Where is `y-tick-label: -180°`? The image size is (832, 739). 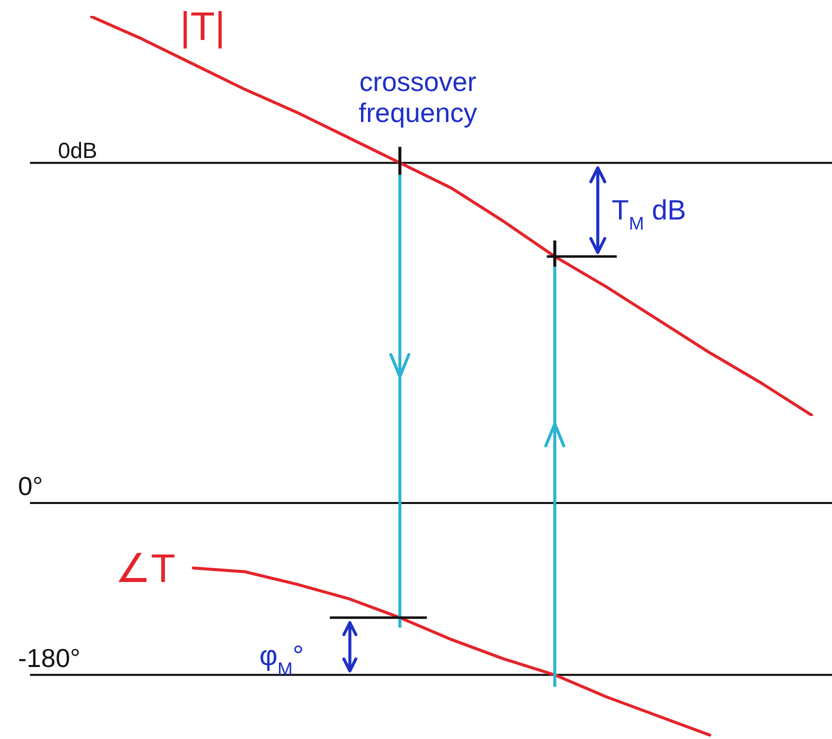
y-tick-label: -180° is located at coordinates (49, 657).